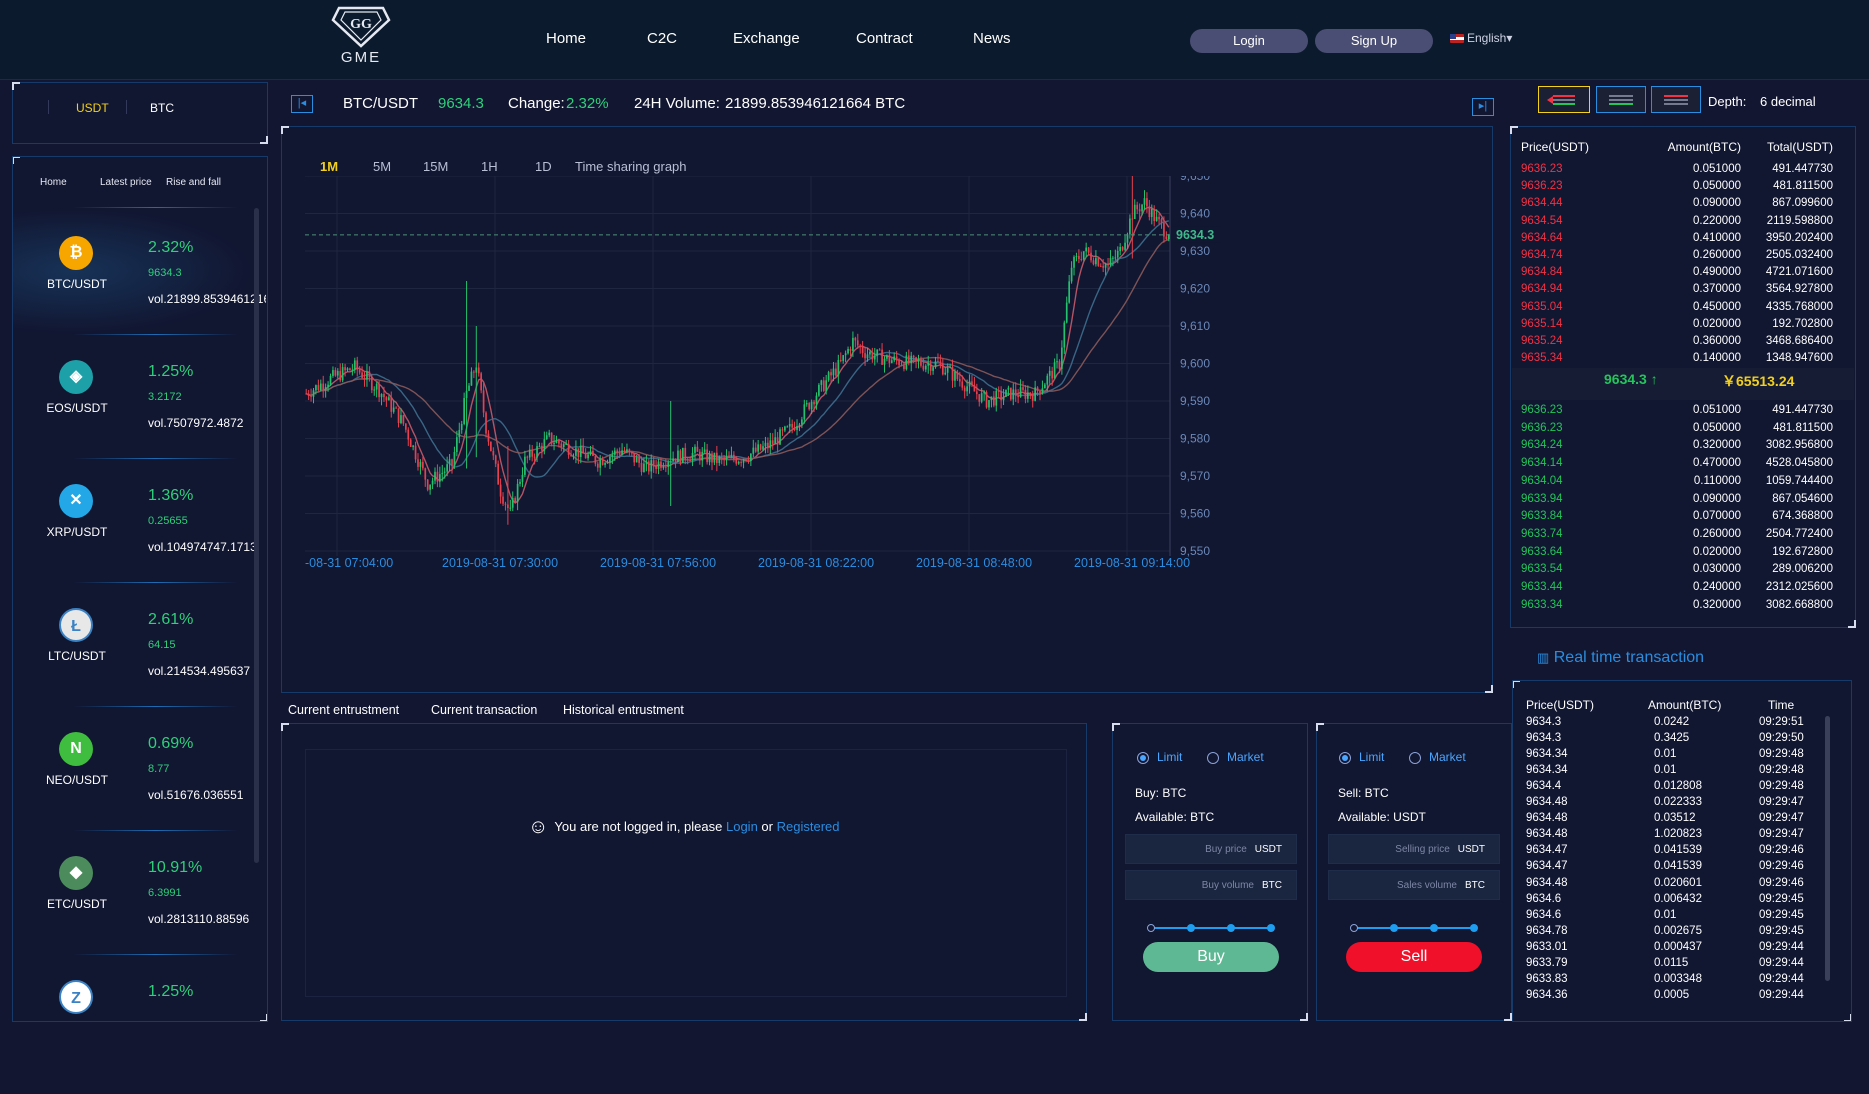 This screenshot has height=1094, width=1869. What do you see at coordinates (1677, 343) in the screenshot?
I see `ask-row: 9635.24 0.360000 3468.686400` at bounding box center [1677, 343].